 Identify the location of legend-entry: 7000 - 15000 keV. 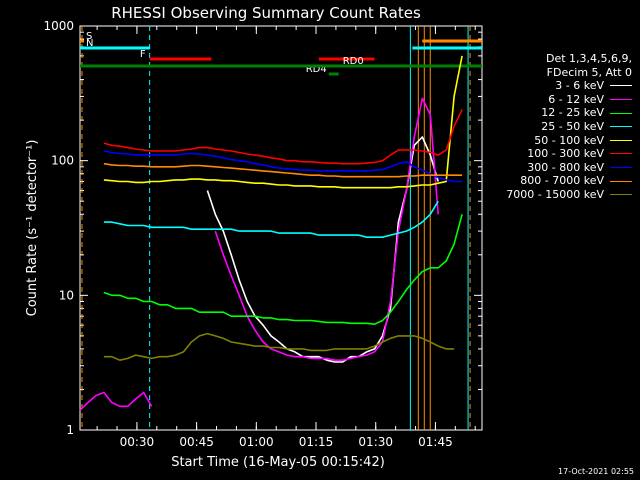
(547, 195).